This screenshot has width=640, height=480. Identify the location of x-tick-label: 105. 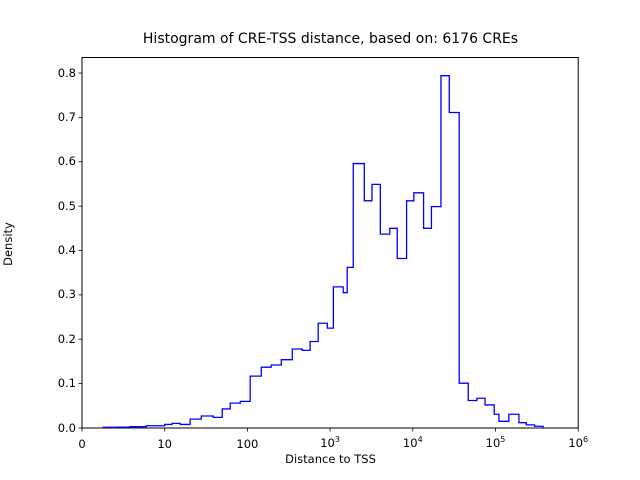
(495, 442).